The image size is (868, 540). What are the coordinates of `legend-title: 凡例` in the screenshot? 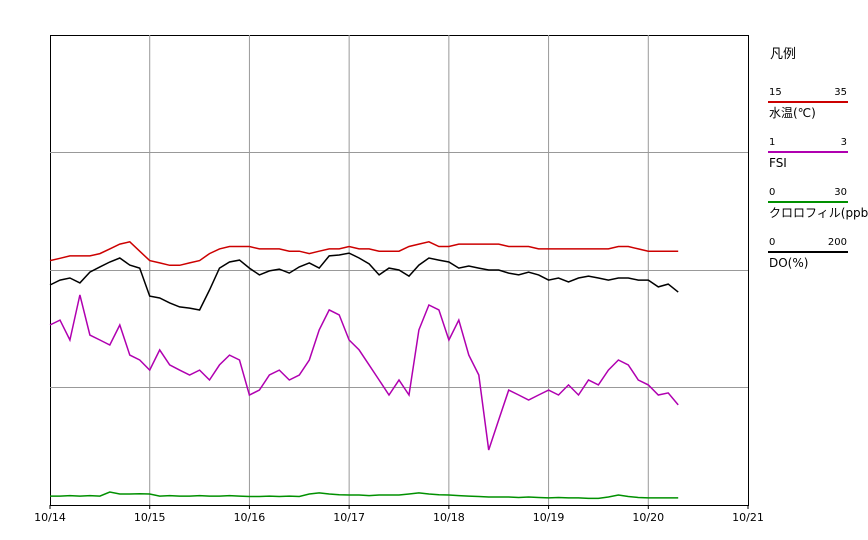 It's located at (783, 54).